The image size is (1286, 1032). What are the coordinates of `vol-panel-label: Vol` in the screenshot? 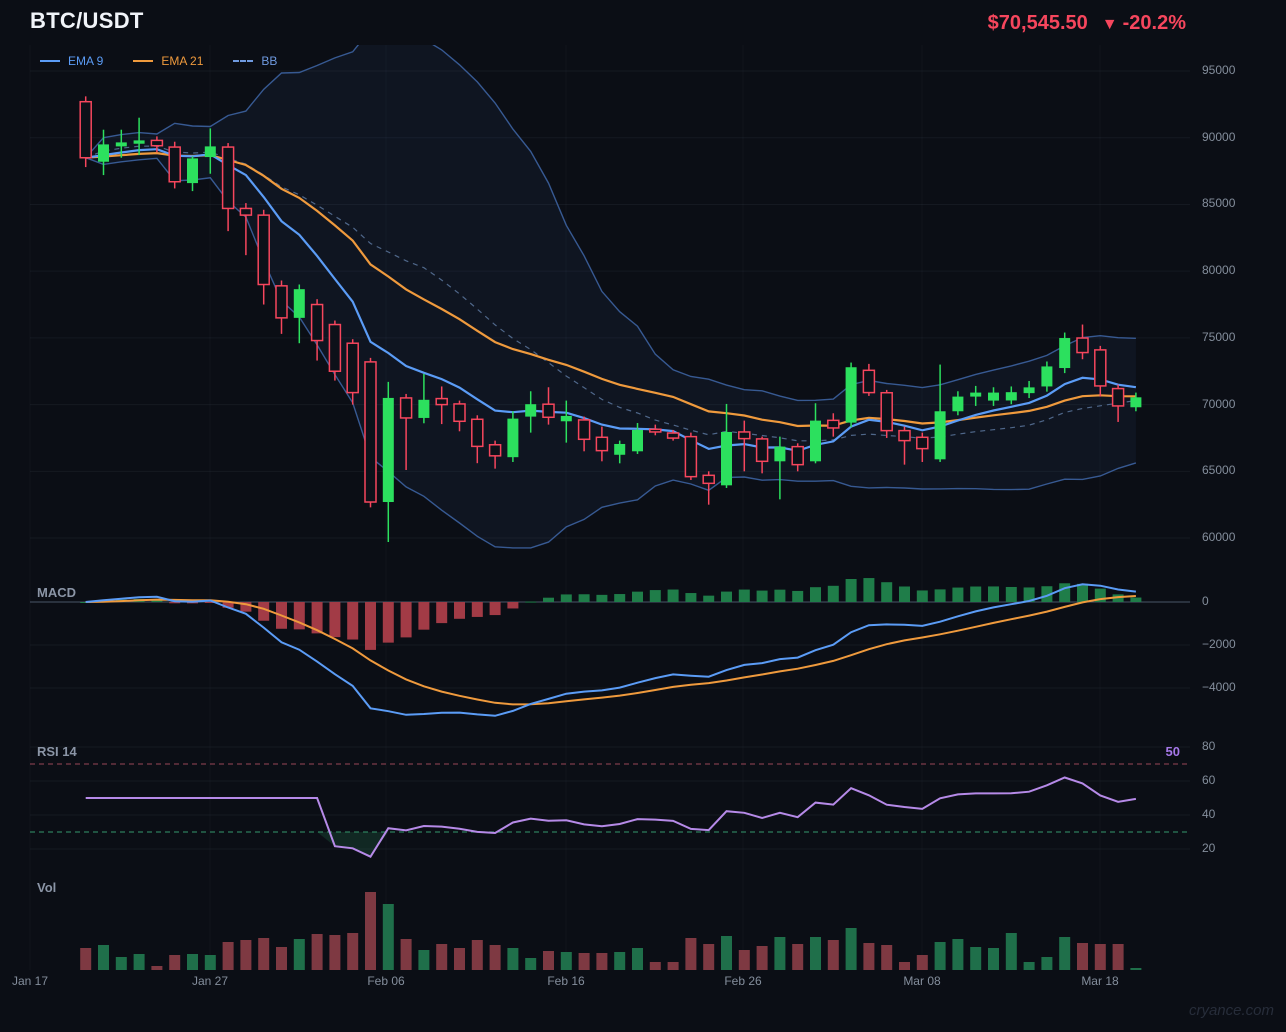 It's located at (47, 887).